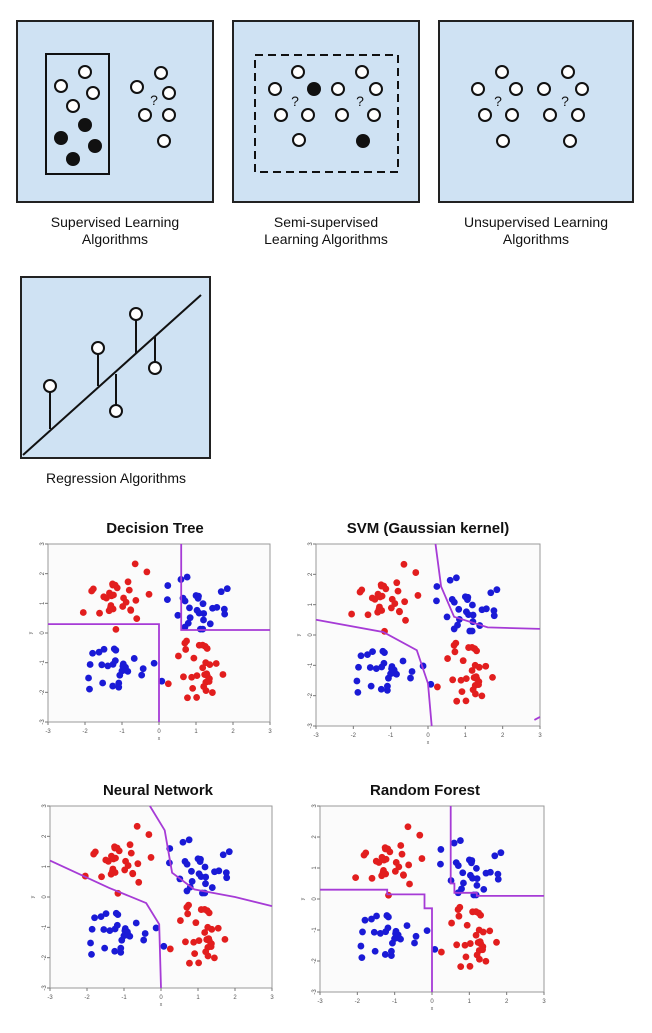  What do you see at coordinates (424, 790) in the screenshot?
I see `plot-title-random-forest: Random Forest` at bounding box center [424, 790].